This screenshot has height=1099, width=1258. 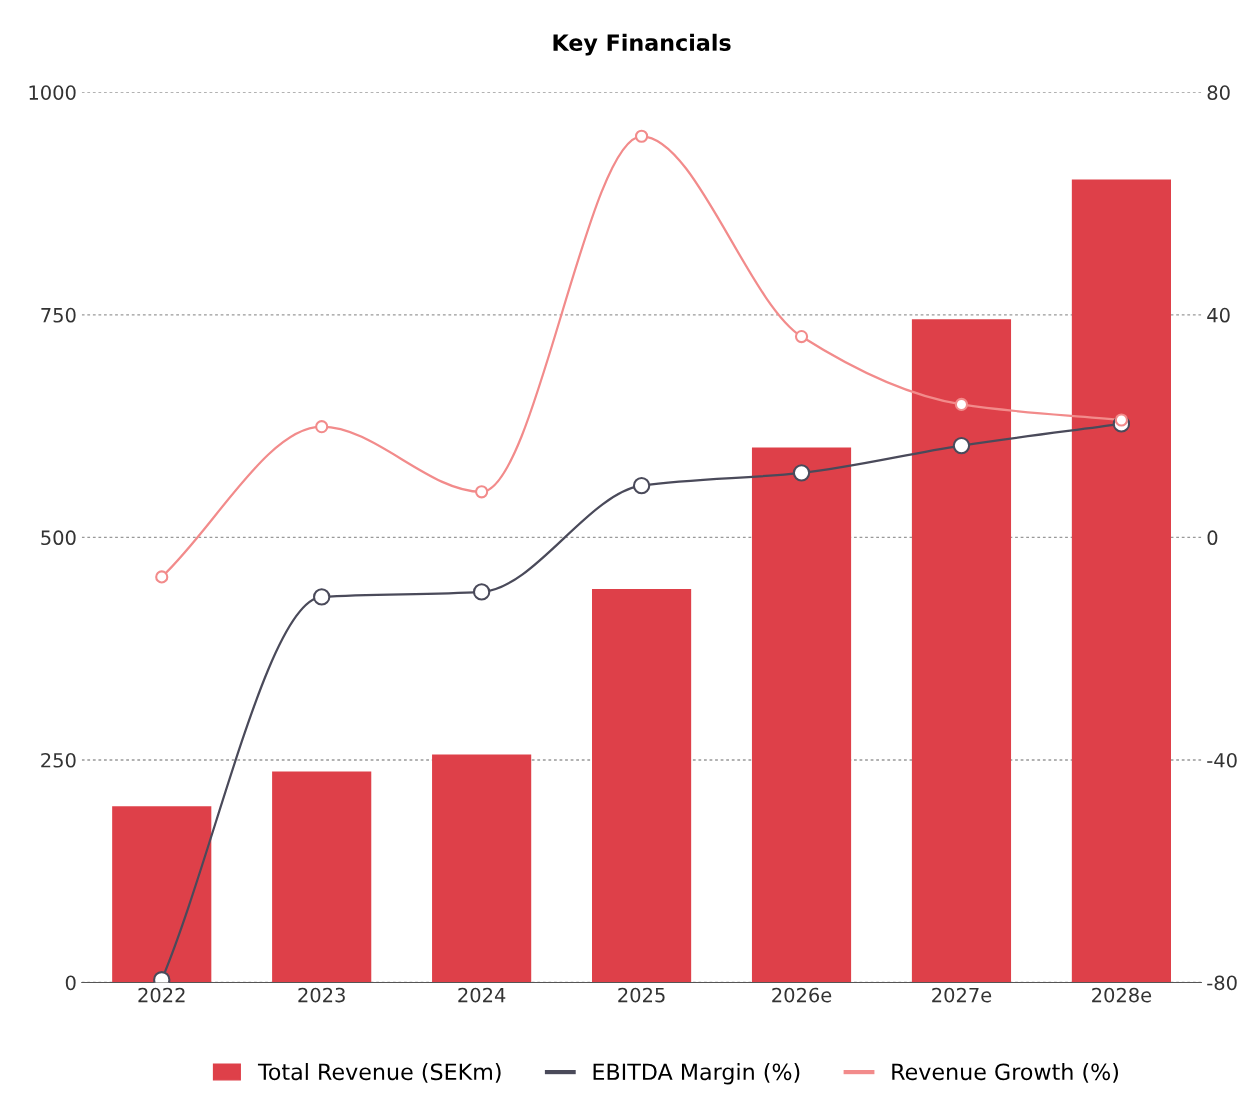 What do you see at coordinates (482, 995) in the screenshot?
I see `x-tick-label: 2024` at bounding box center [482, 995].